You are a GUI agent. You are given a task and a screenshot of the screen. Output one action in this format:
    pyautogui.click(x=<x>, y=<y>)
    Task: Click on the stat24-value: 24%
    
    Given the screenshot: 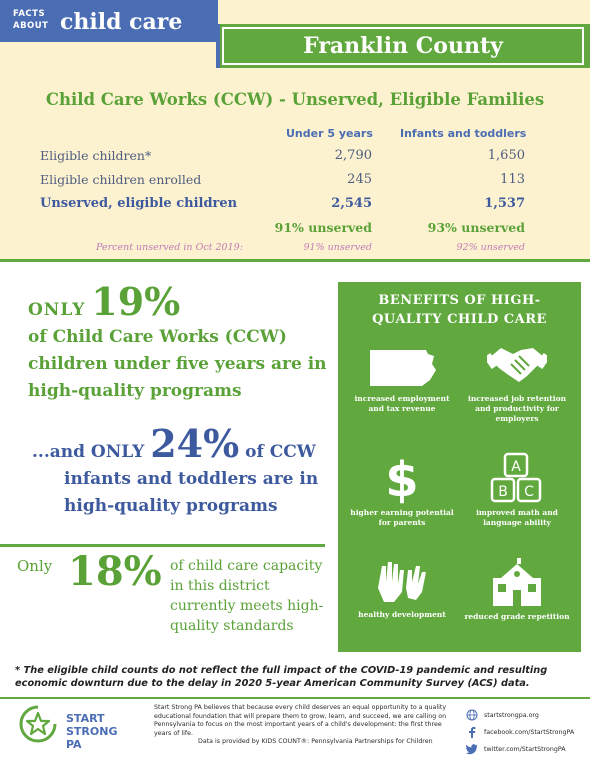 What is the action you would take?
    pyautogui.click(x=195, y=443)
    